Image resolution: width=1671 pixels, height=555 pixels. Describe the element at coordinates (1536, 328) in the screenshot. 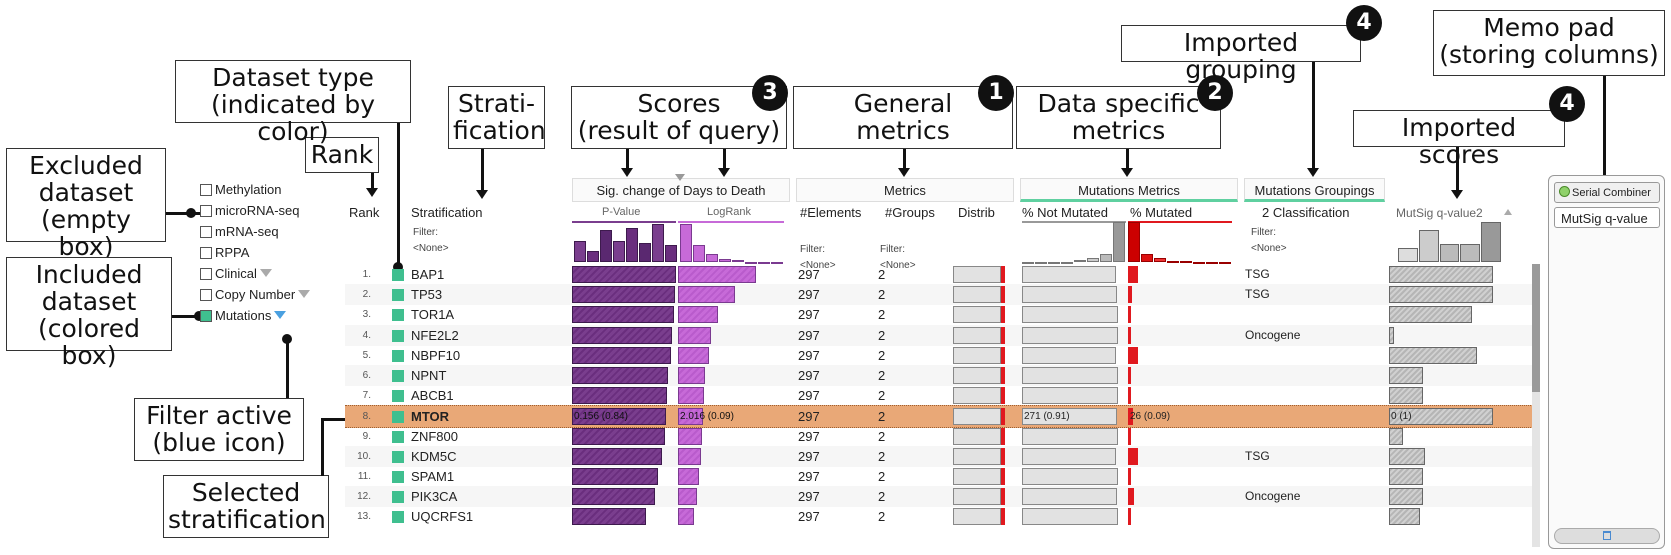

I see `table-scrollbar-thumb` at that location.